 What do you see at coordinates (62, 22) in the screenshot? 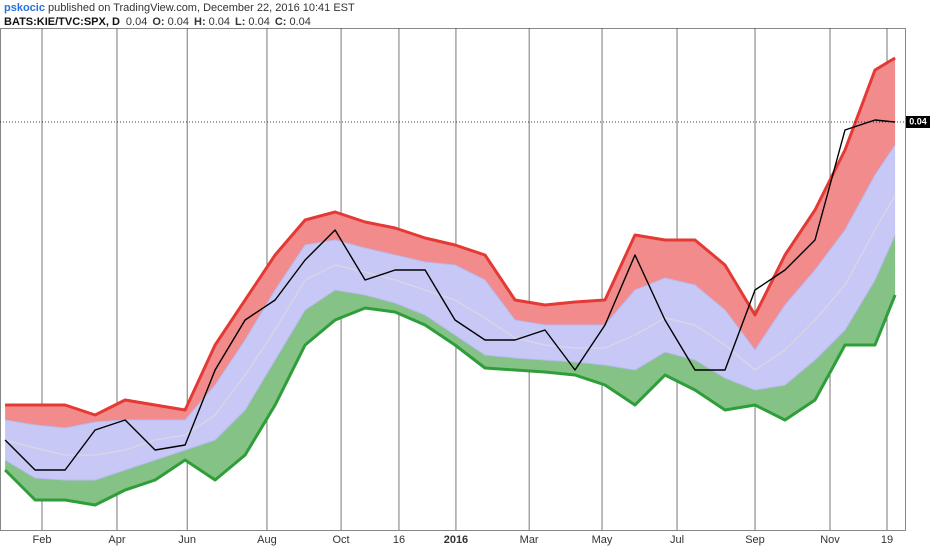
I see `symbol: BATS:KIE/TVC:SPX, D` at bounding box center [62, 22].